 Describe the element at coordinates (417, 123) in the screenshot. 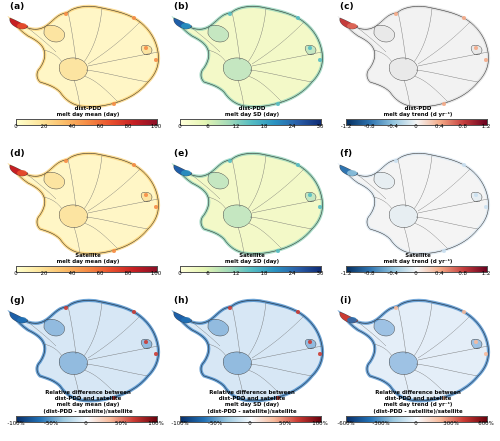

I see `colorbar` at that location.